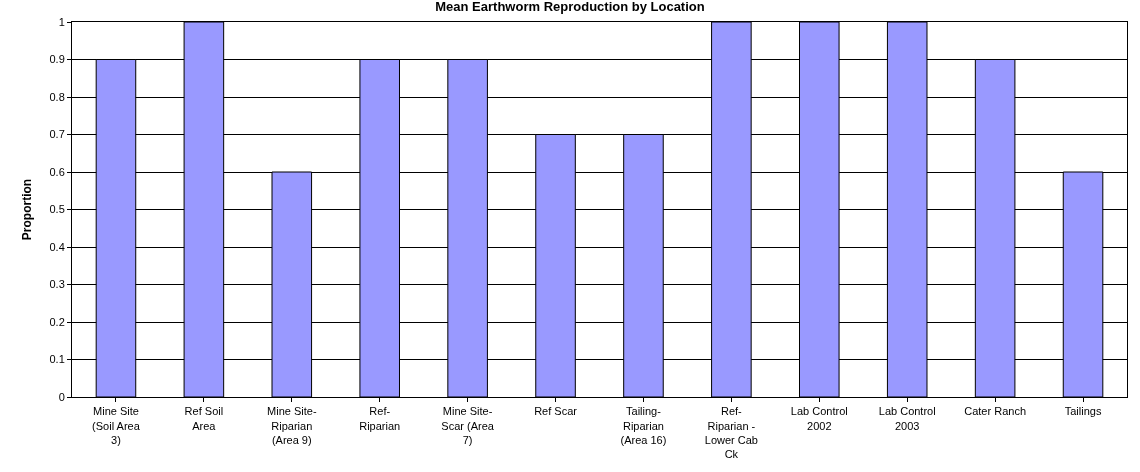  I want to click on y-tick-label: 0.9, so click(57, 59).